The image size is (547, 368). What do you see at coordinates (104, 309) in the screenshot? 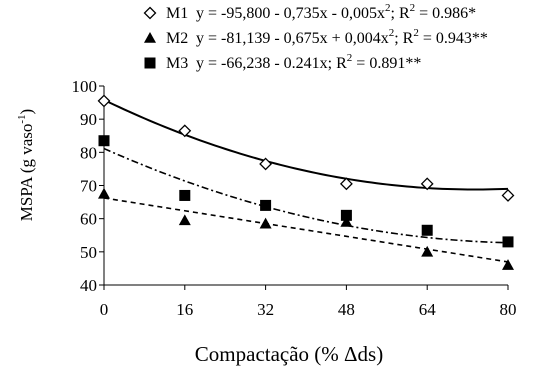
I see `x-tick-label: 0` at bounding box center [104, 309].